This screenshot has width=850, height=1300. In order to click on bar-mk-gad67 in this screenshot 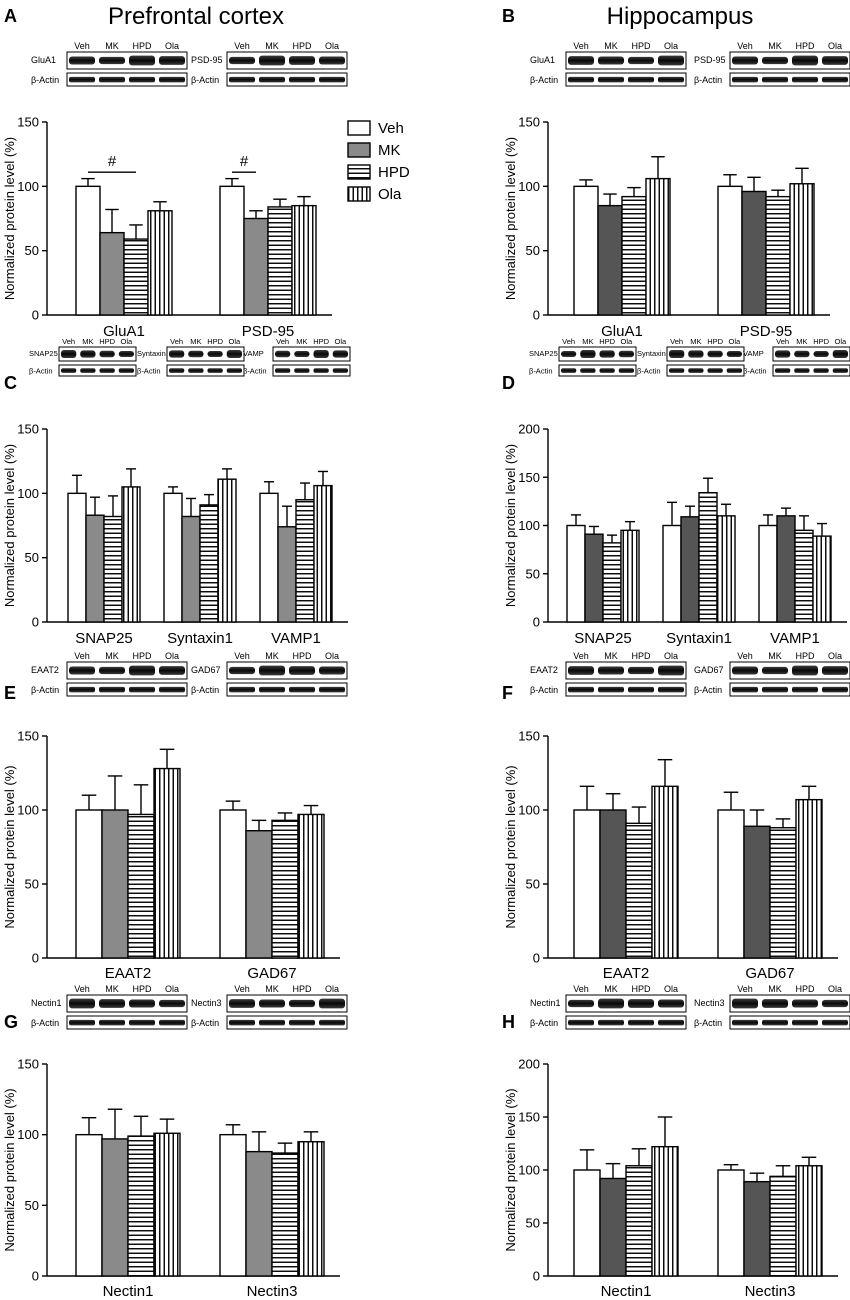, I will do `click(259, 894)`.